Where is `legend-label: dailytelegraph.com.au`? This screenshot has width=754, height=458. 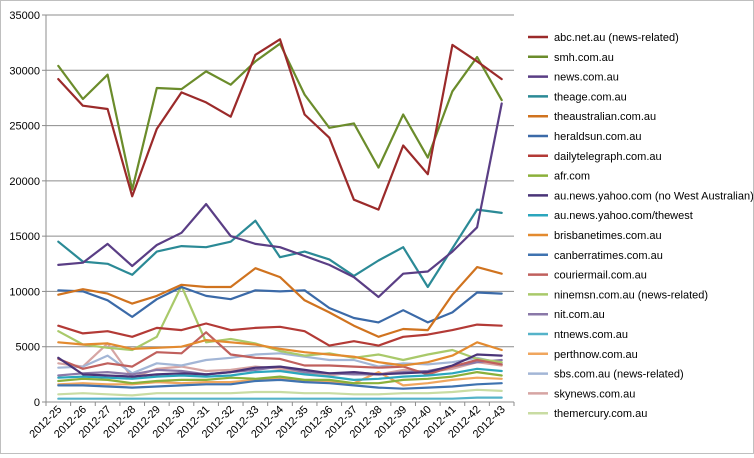
legend-label: dailytelegraph.com.au is located at coordinates (608, 157).